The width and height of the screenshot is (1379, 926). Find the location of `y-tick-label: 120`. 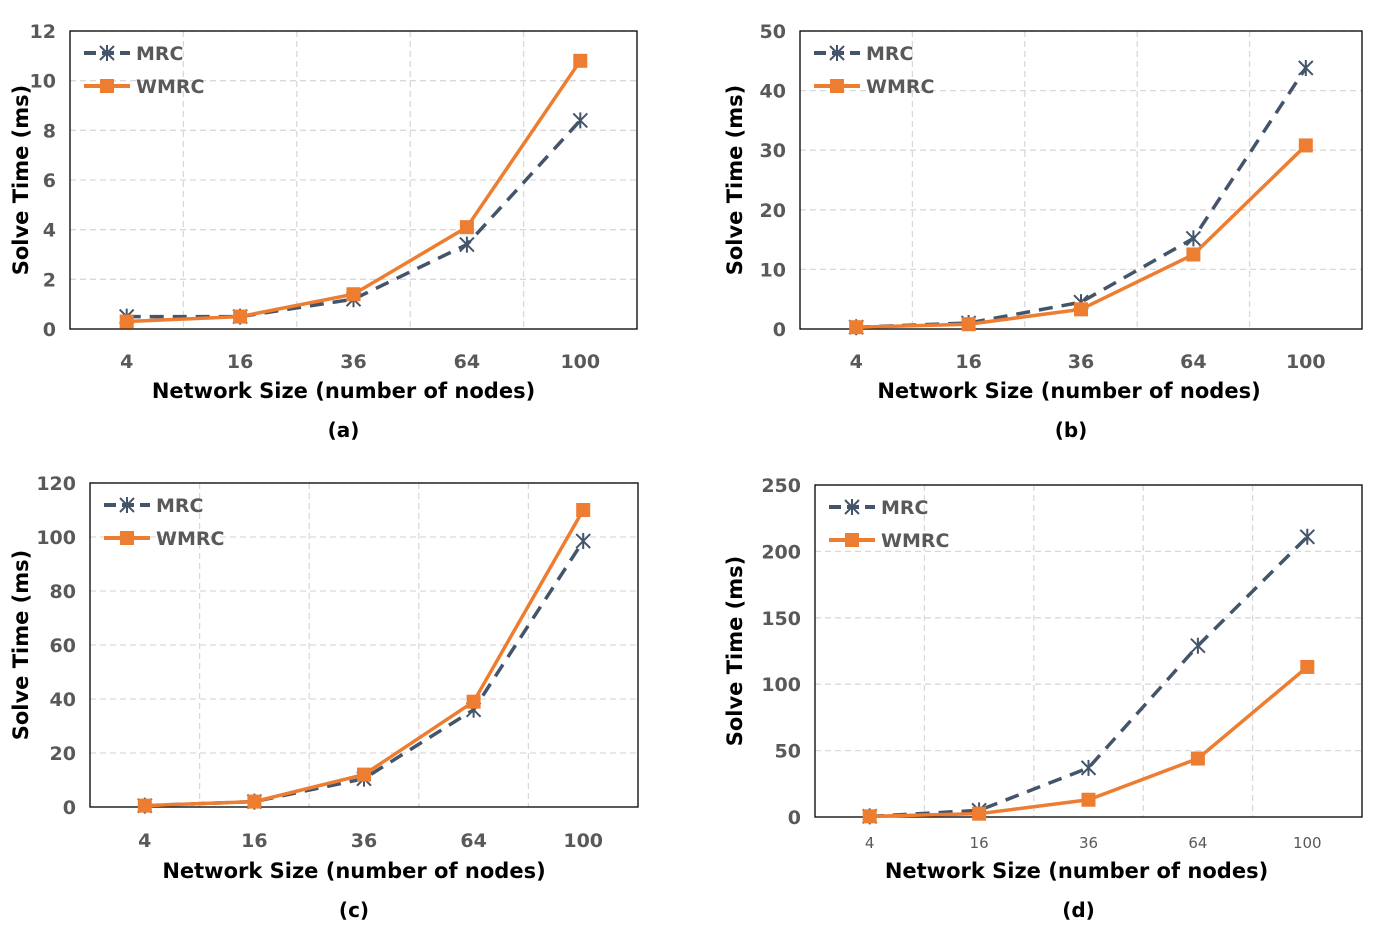

y-tick-label: 120 is located at coordinates (56, 484).